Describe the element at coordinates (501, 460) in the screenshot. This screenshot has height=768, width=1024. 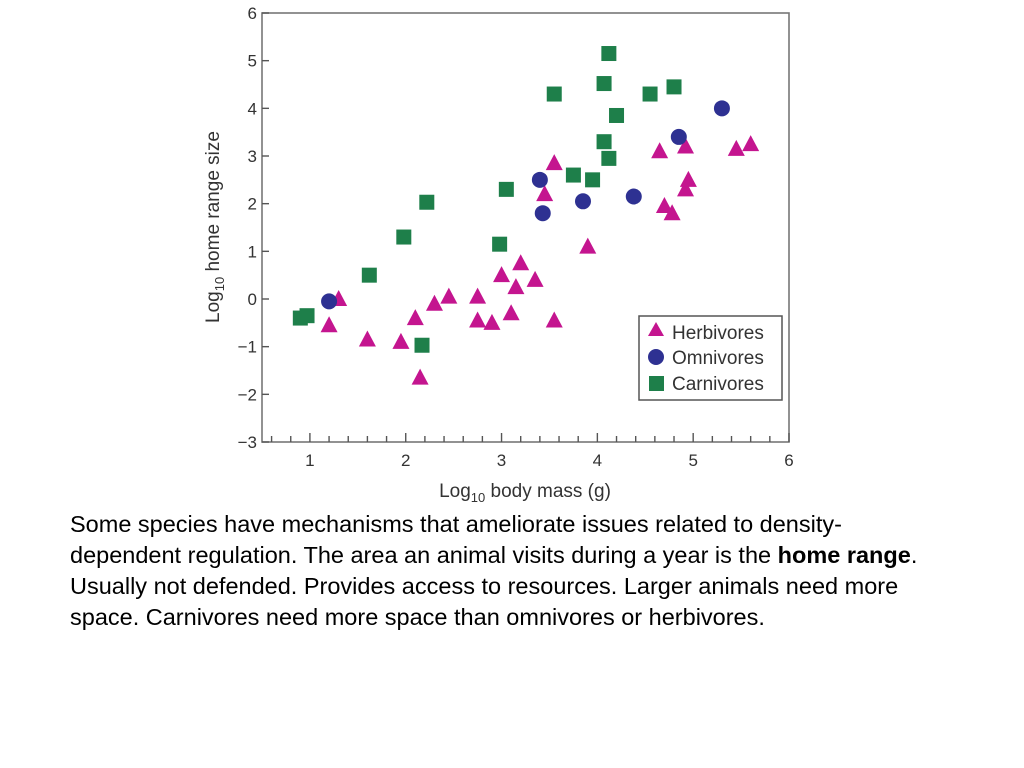
I see `x-tick-label: 3` at that location.